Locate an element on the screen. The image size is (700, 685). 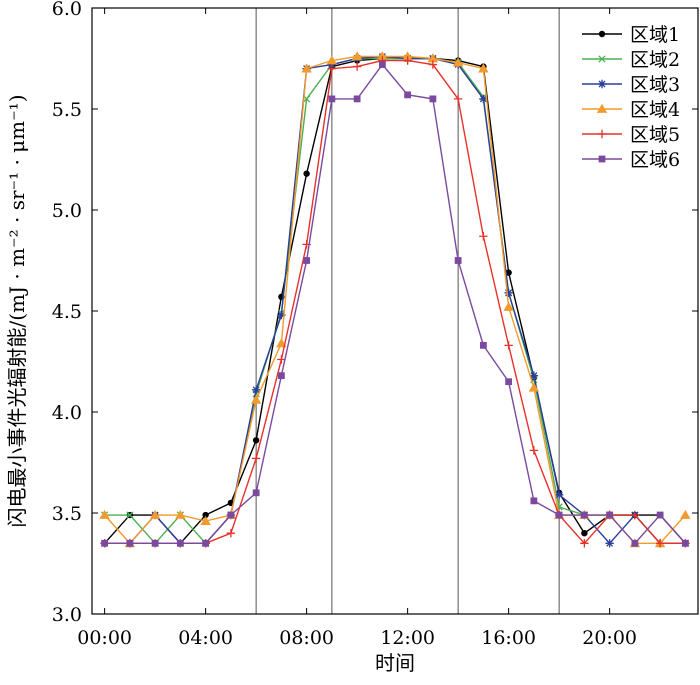
legend-item: 区域1 is located at coordinates (631, 35).